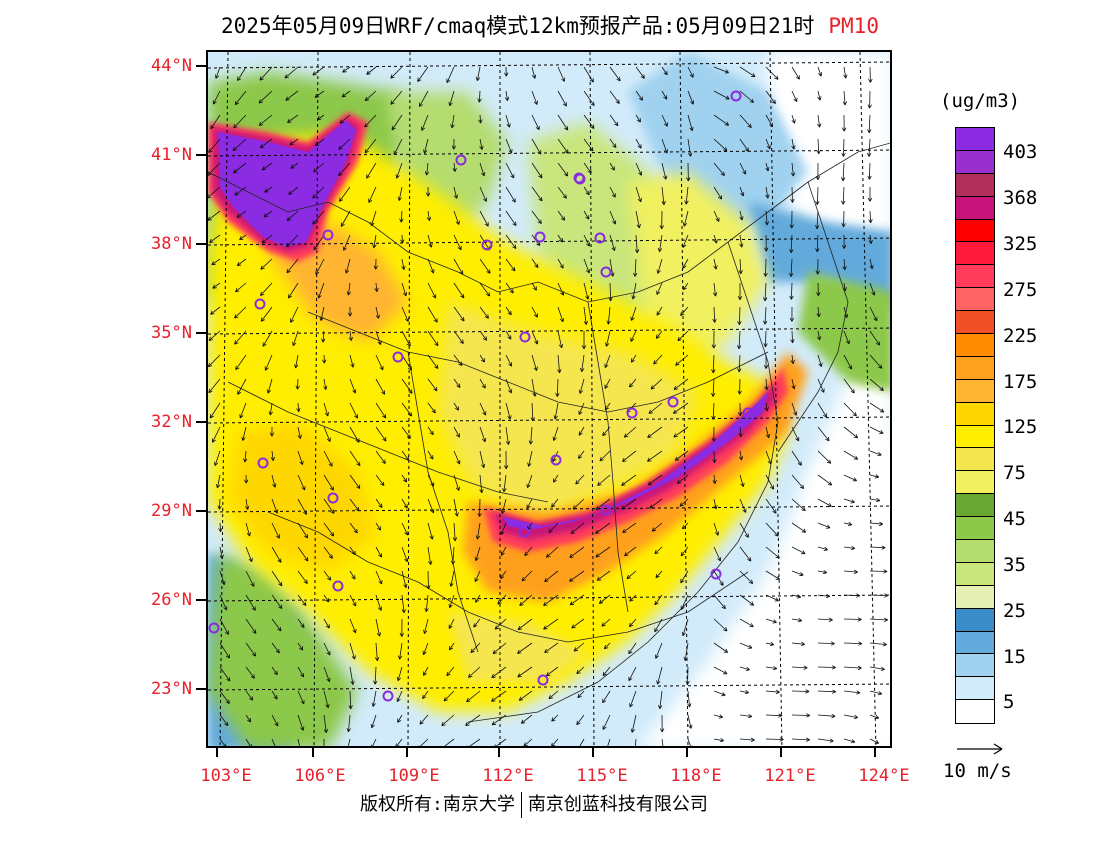 Image resolution: width=1100 pixels, height=850 pixels. What do you see at coordinates (1020, 290) in the screenshot?
I see `colorbar-label: 275` at bounding box center [1020, 290].